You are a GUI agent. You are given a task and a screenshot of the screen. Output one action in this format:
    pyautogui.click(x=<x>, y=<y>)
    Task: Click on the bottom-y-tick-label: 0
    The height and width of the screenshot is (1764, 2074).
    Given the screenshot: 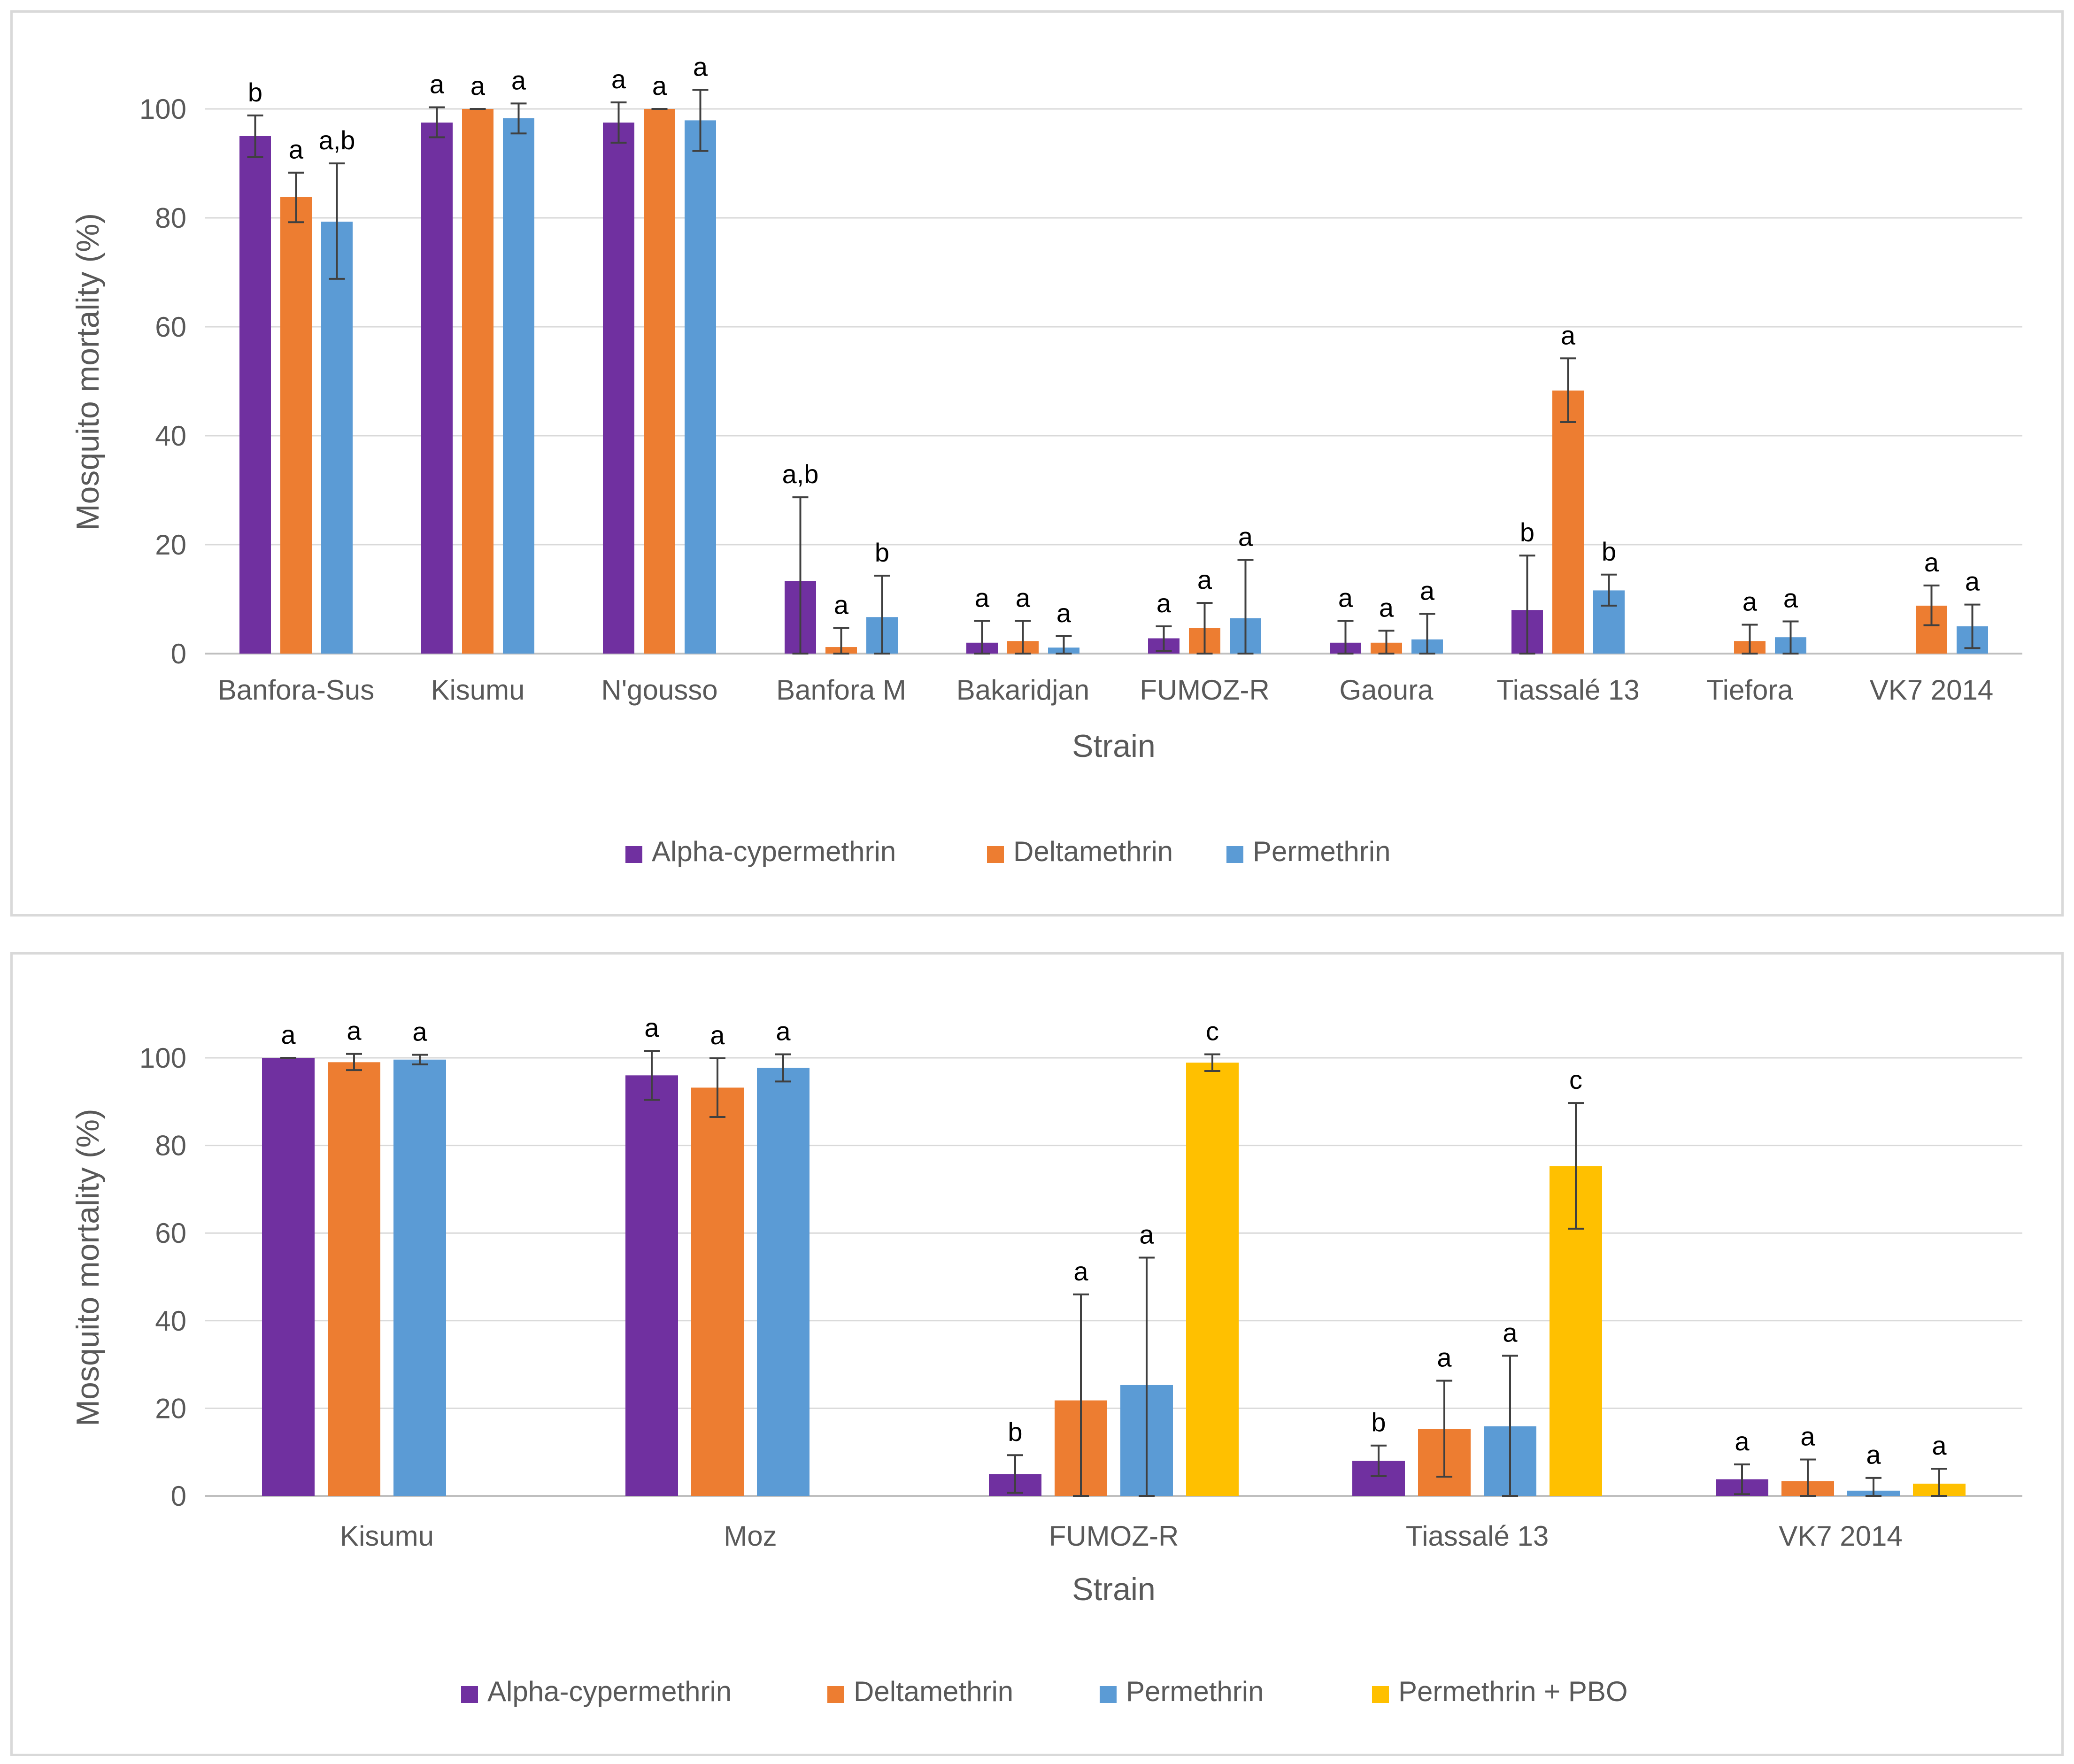 What is the action you would take?
    pyautogui.click(x=178, y=1496)
    